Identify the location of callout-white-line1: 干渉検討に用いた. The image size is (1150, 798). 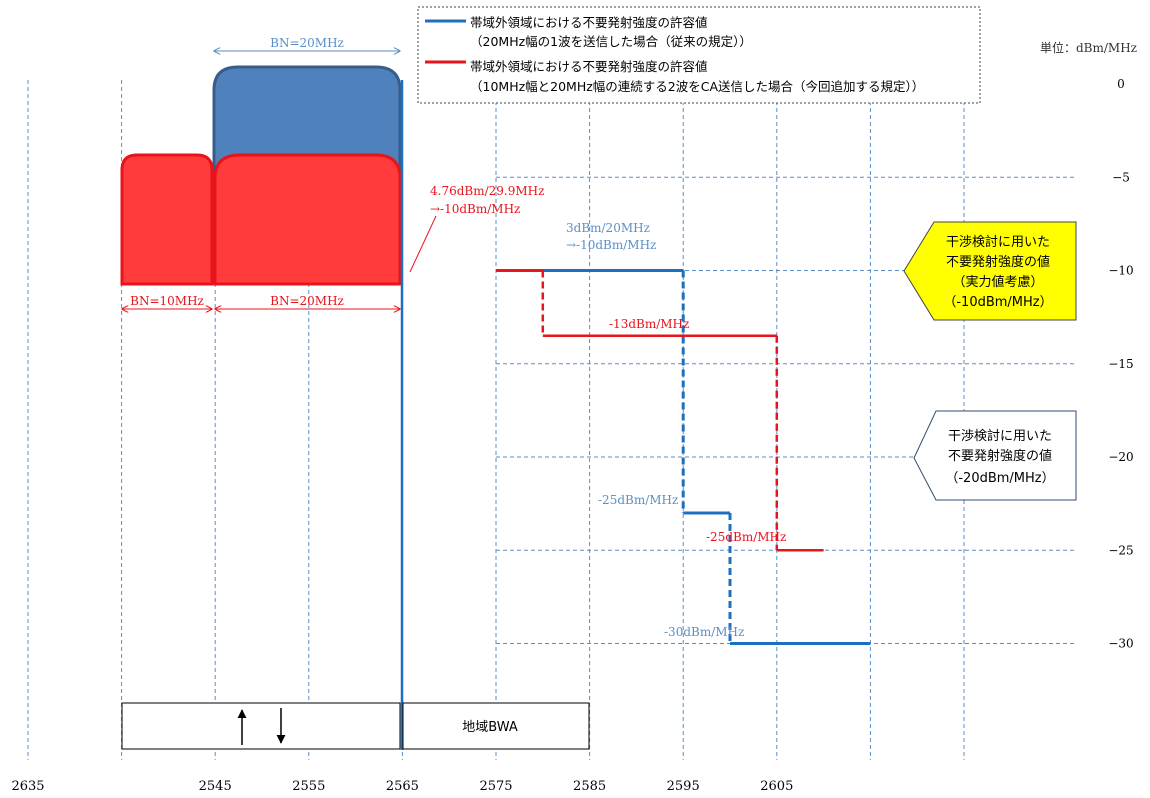
(1000, 436).